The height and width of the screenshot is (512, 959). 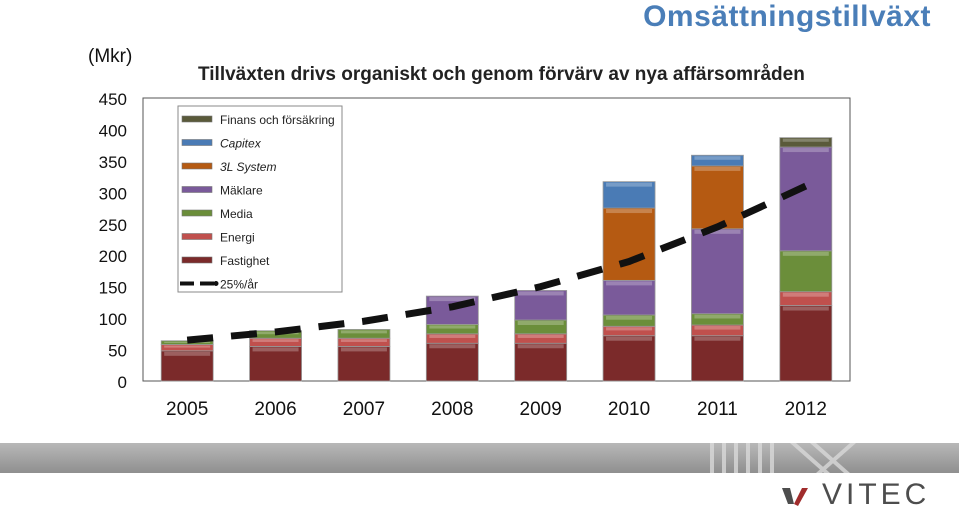 What do you see at coordinates (187, 409) in the screenshot?
I see `x-tick-label: 2005` at bounding box center [187, 409].